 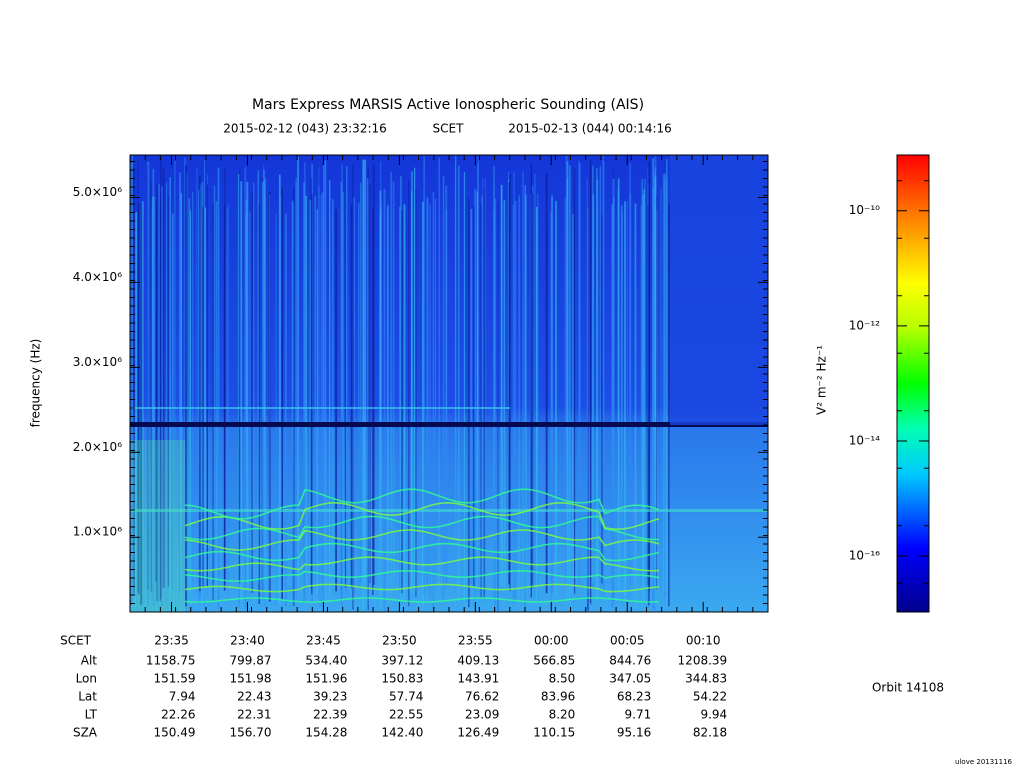 What do you see at coordinates (630, 661) in the screenshot?
I see `ephemeris-value: 844.76` at bounding box center [630, 661].